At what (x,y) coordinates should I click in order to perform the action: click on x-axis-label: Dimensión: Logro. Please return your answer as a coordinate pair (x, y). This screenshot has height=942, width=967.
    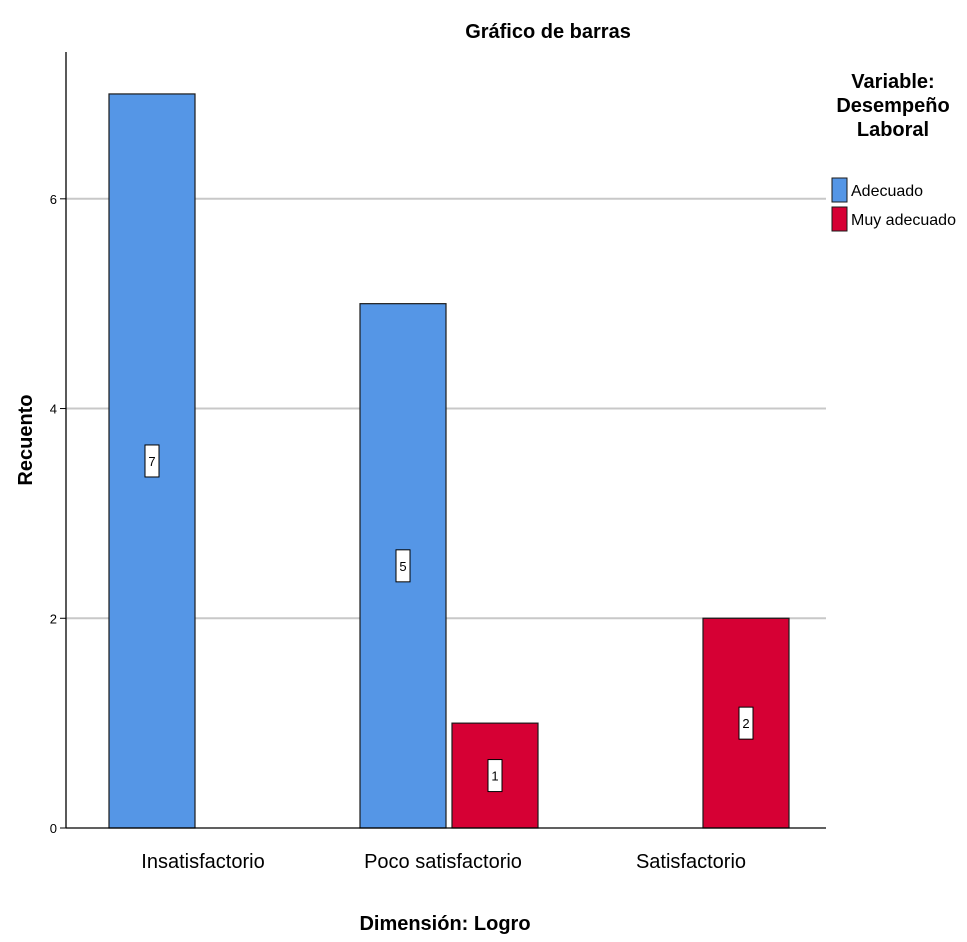
    Looking at the image, I should click on (444, 924).